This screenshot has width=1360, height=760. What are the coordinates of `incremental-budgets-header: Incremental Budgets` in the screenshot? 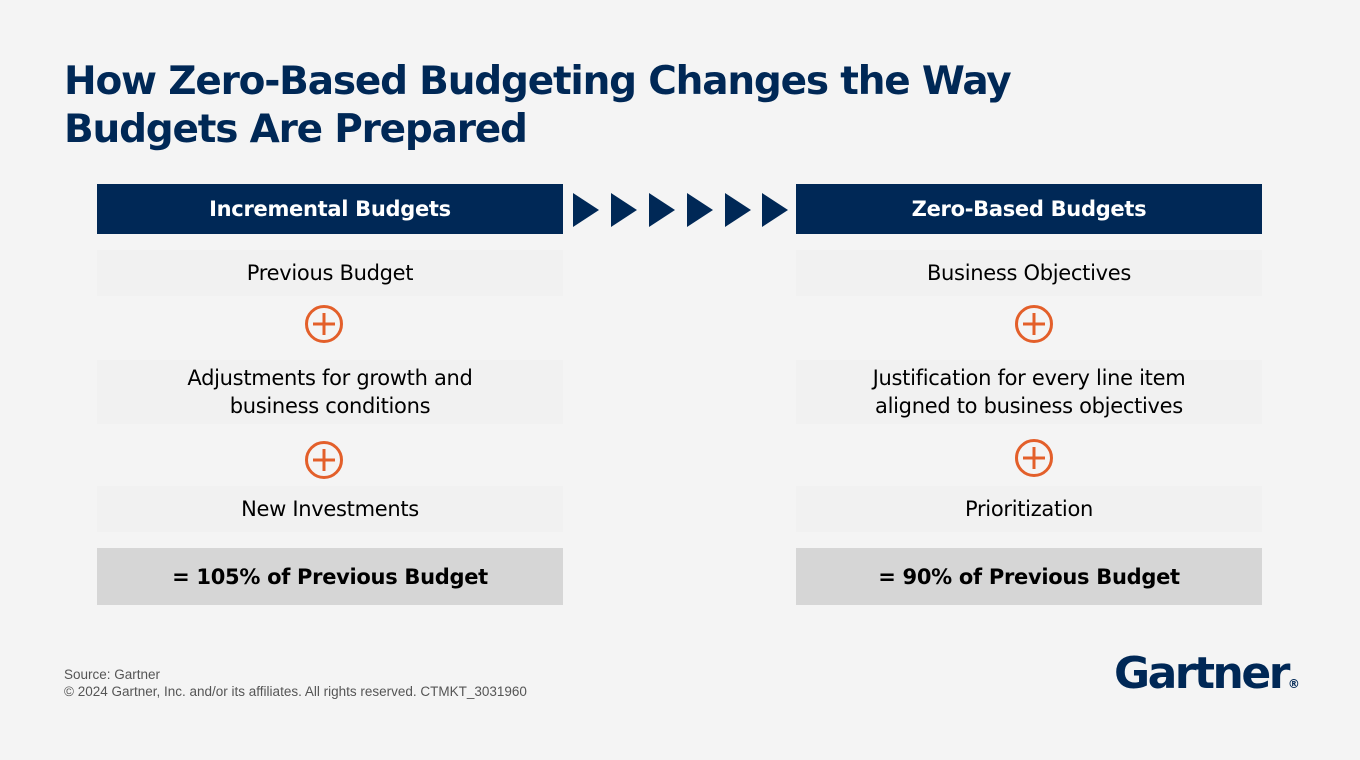 It's located at (330, 209).